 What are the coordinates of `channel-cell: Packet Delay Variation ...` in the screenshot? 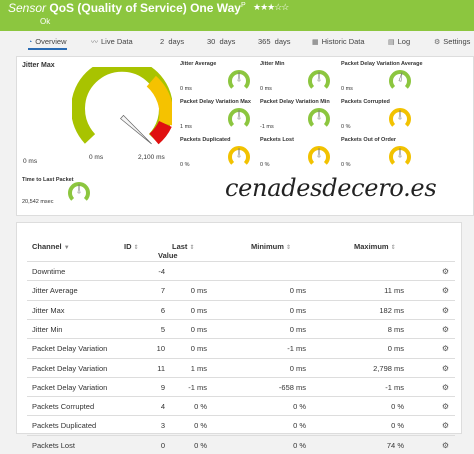 It's located at (70, 368).